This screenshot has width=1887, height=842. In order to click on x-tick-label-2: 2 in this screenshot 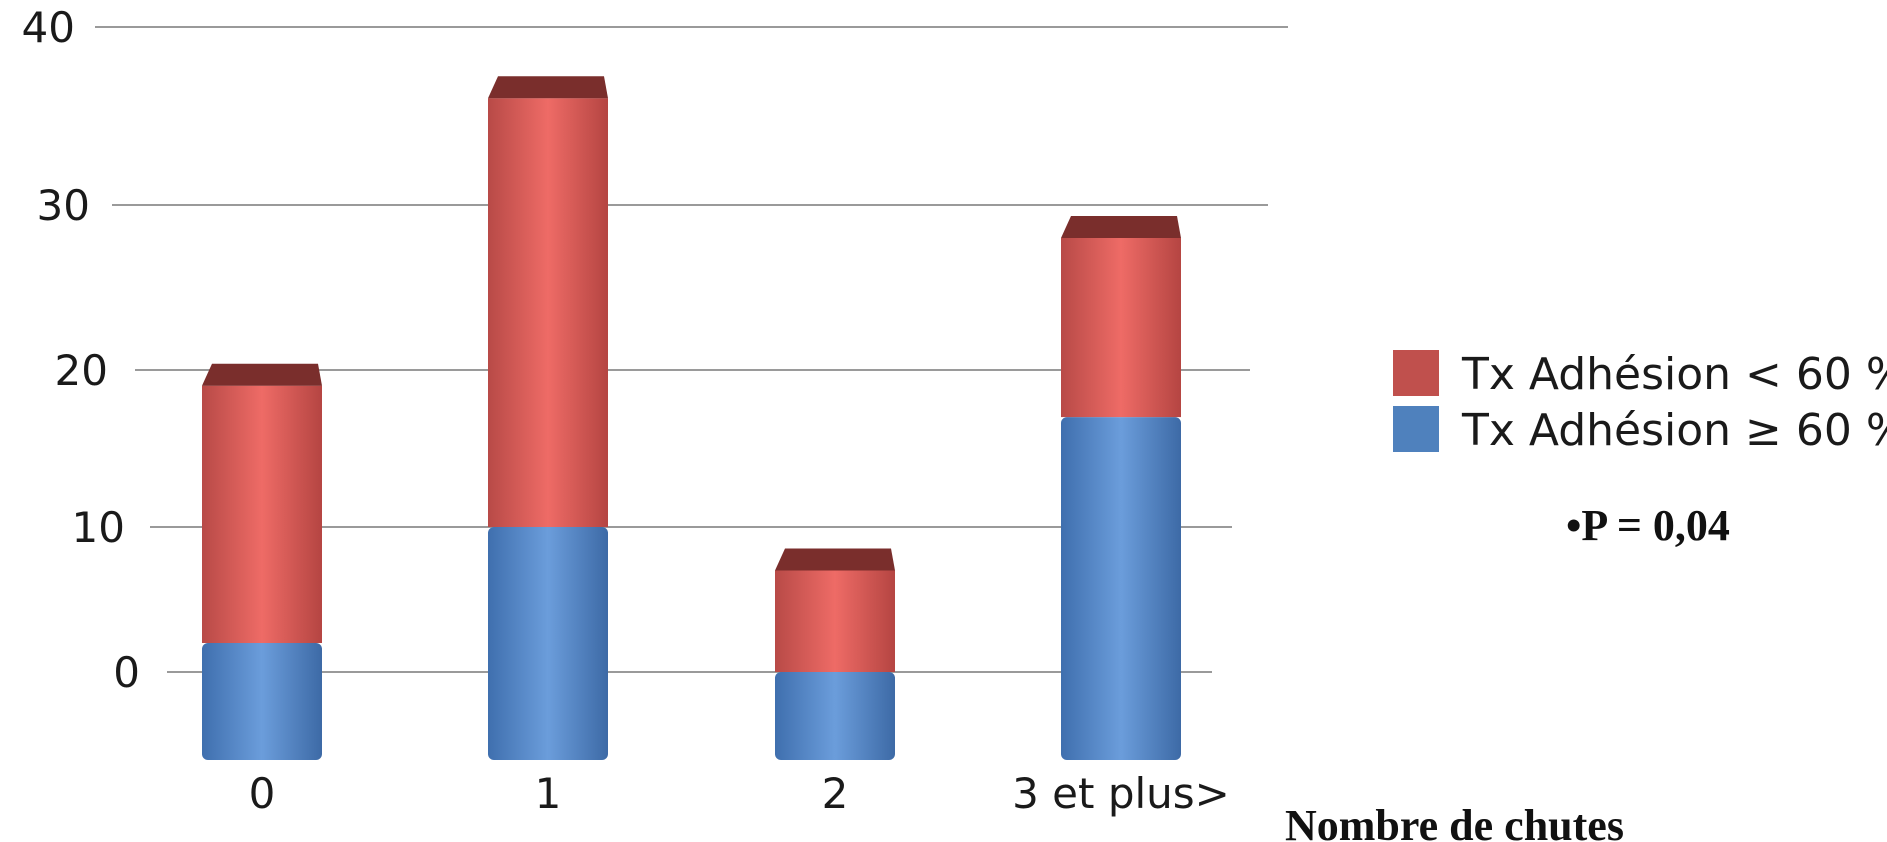, I will do `click(835, 793)`.